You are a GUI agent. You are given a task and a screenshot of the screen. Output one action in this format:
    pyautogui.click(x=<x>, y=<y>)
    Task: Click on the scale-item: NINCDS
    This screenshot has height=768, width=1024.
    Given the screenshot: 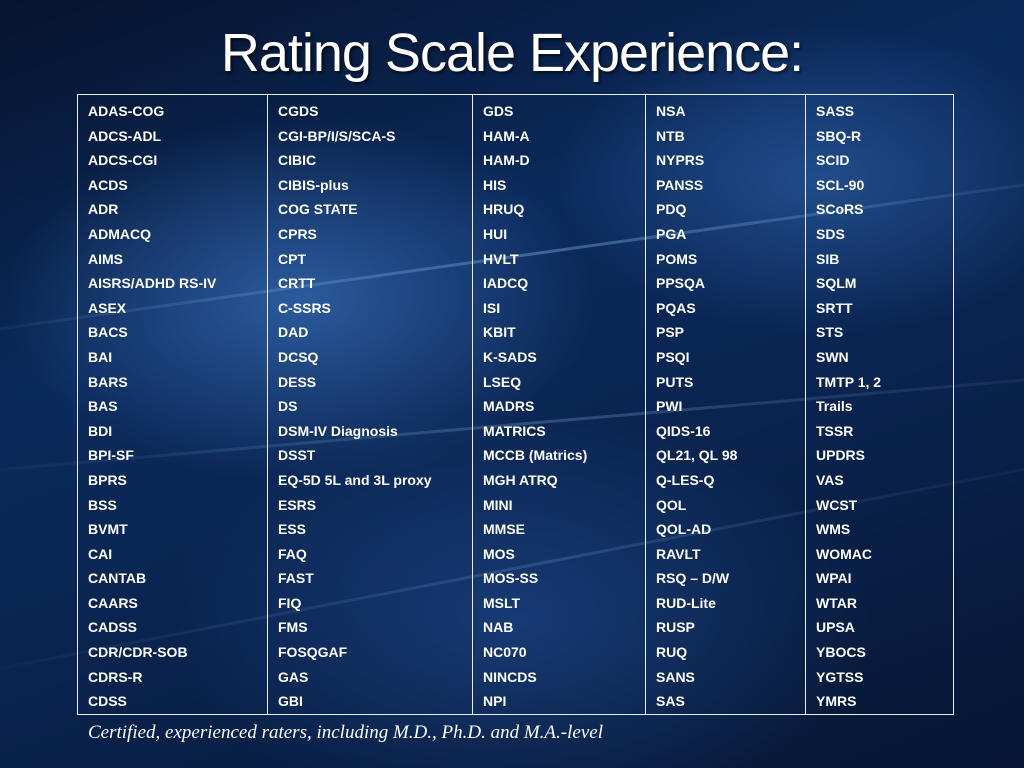 What is the action you would take?
    pyautogui.click(x=510, y=676)
    